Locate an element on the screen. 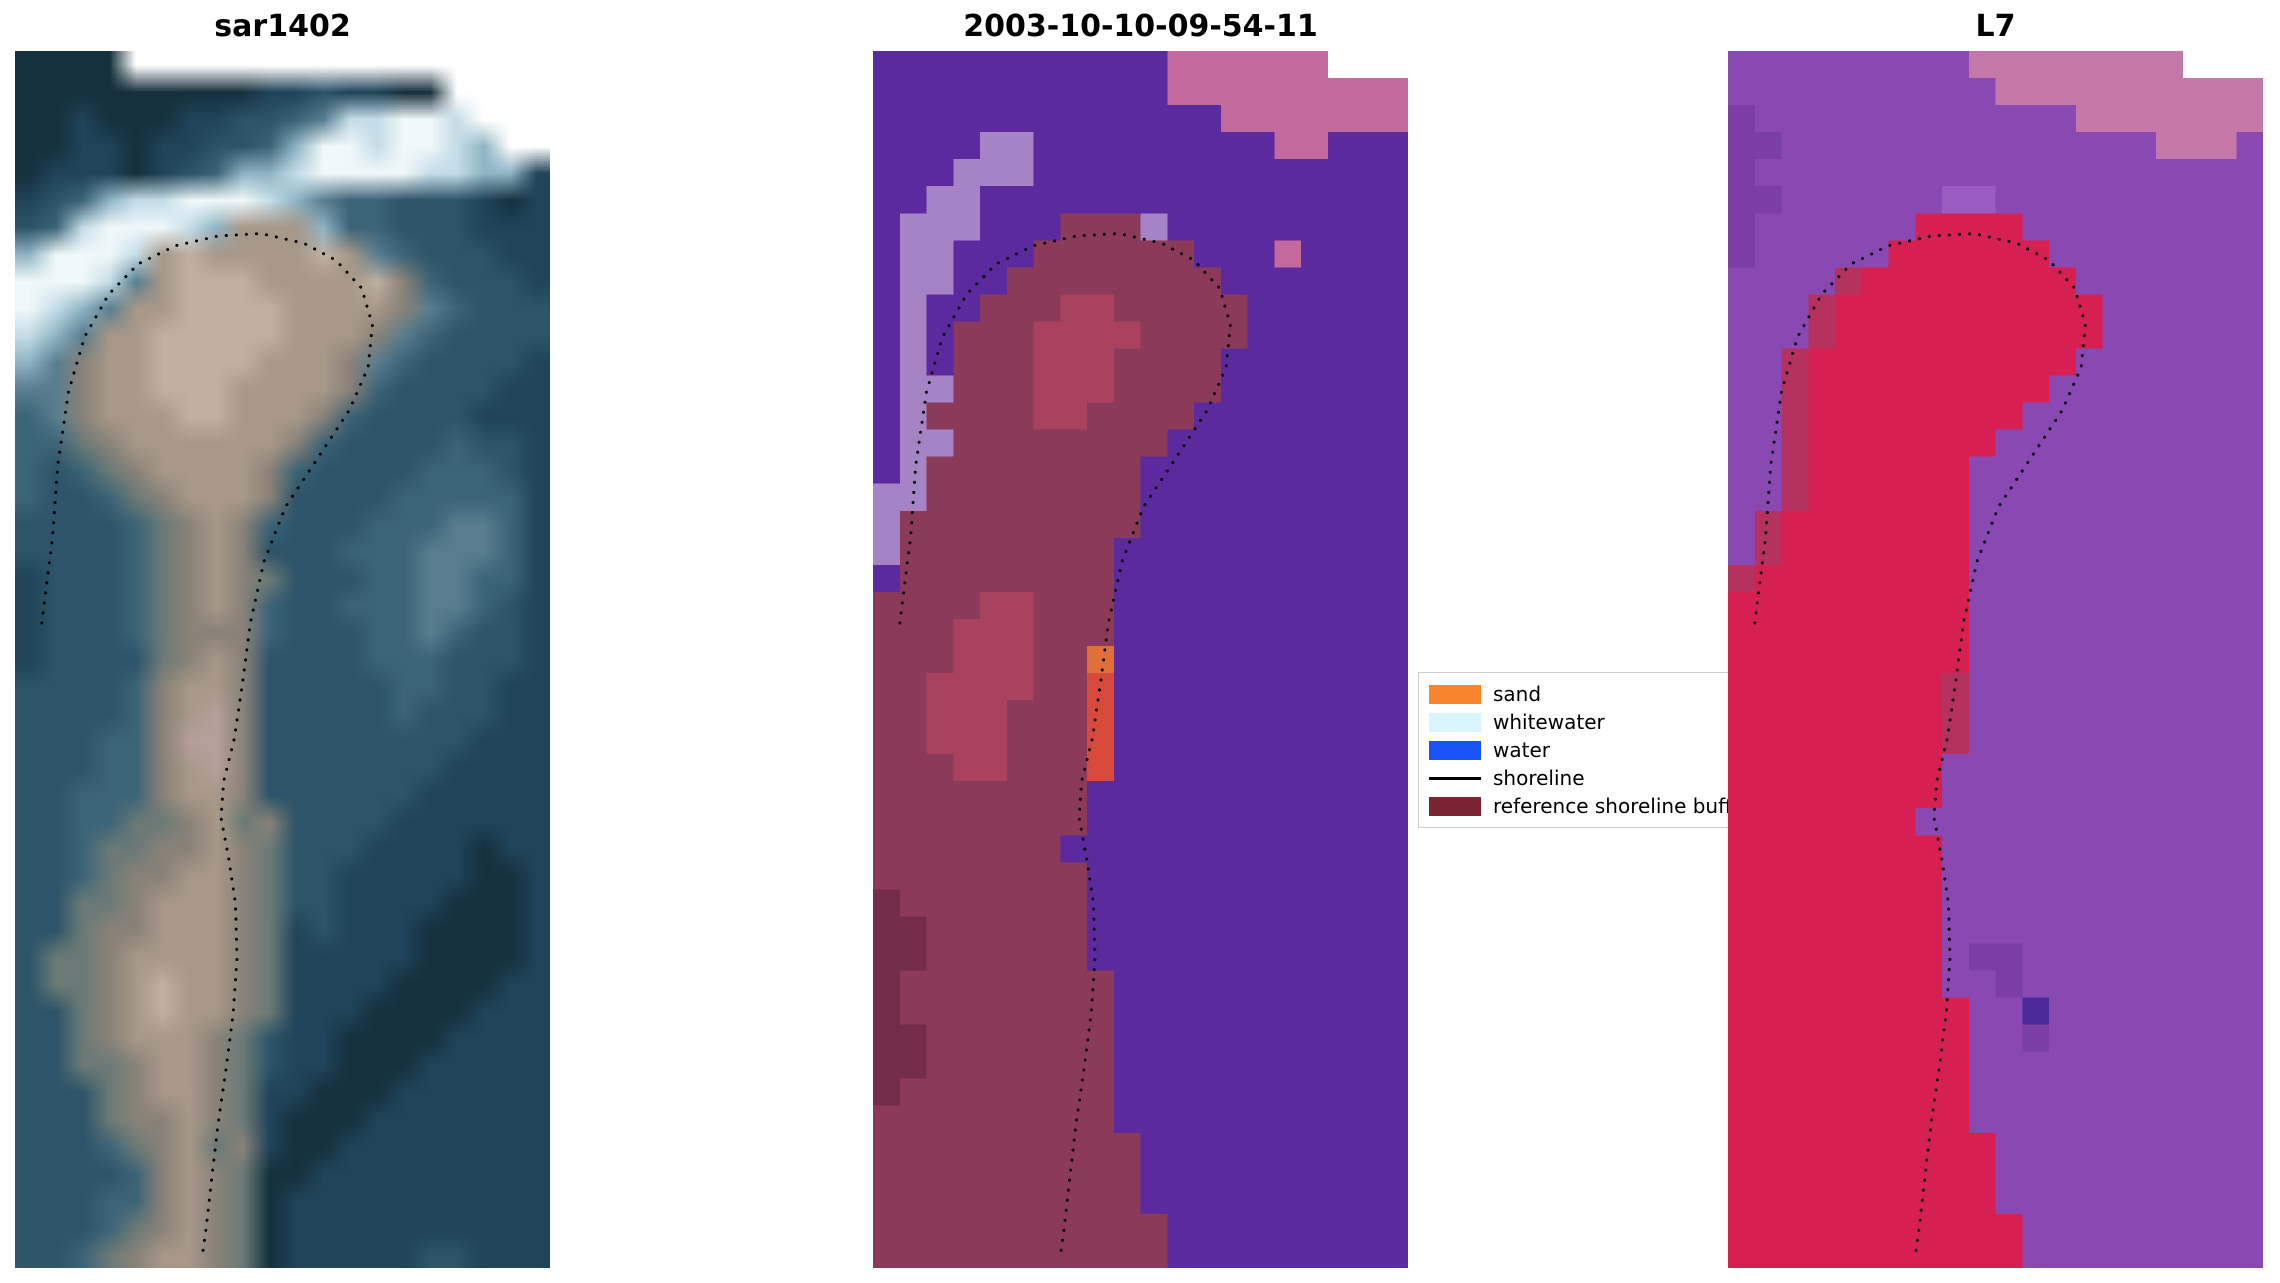  sand-swatch is located at coordinates (1455, 694).